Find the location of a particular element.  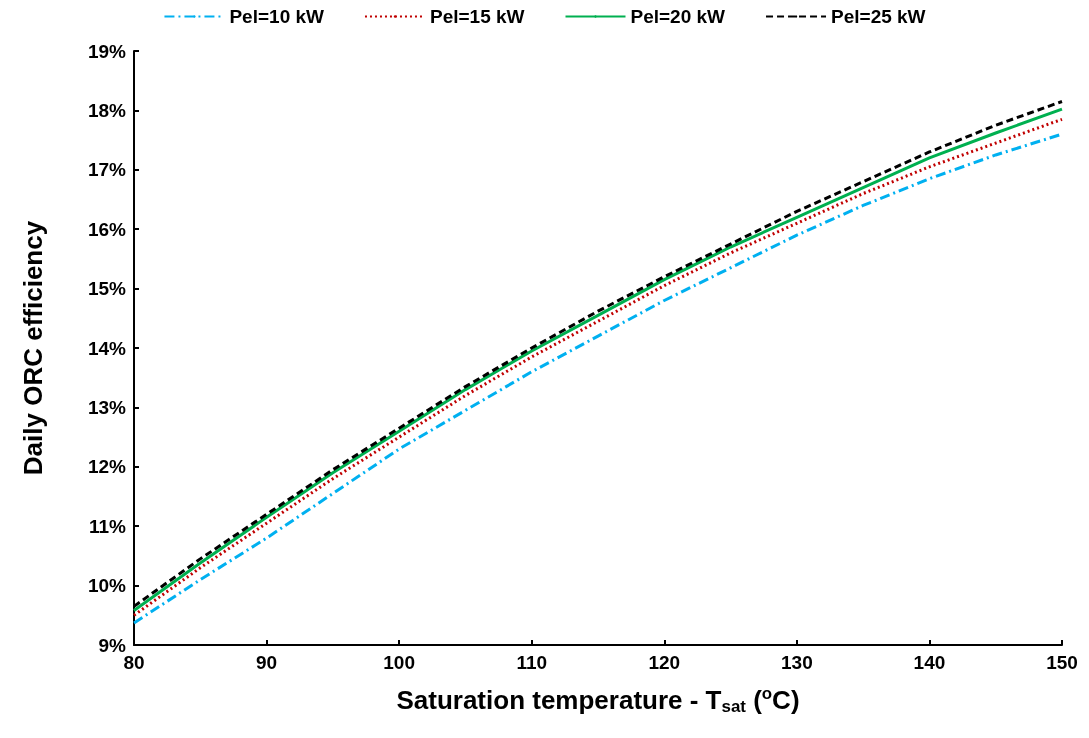

legend-label: Pel=20 kW is located at coordinates (678, 16).